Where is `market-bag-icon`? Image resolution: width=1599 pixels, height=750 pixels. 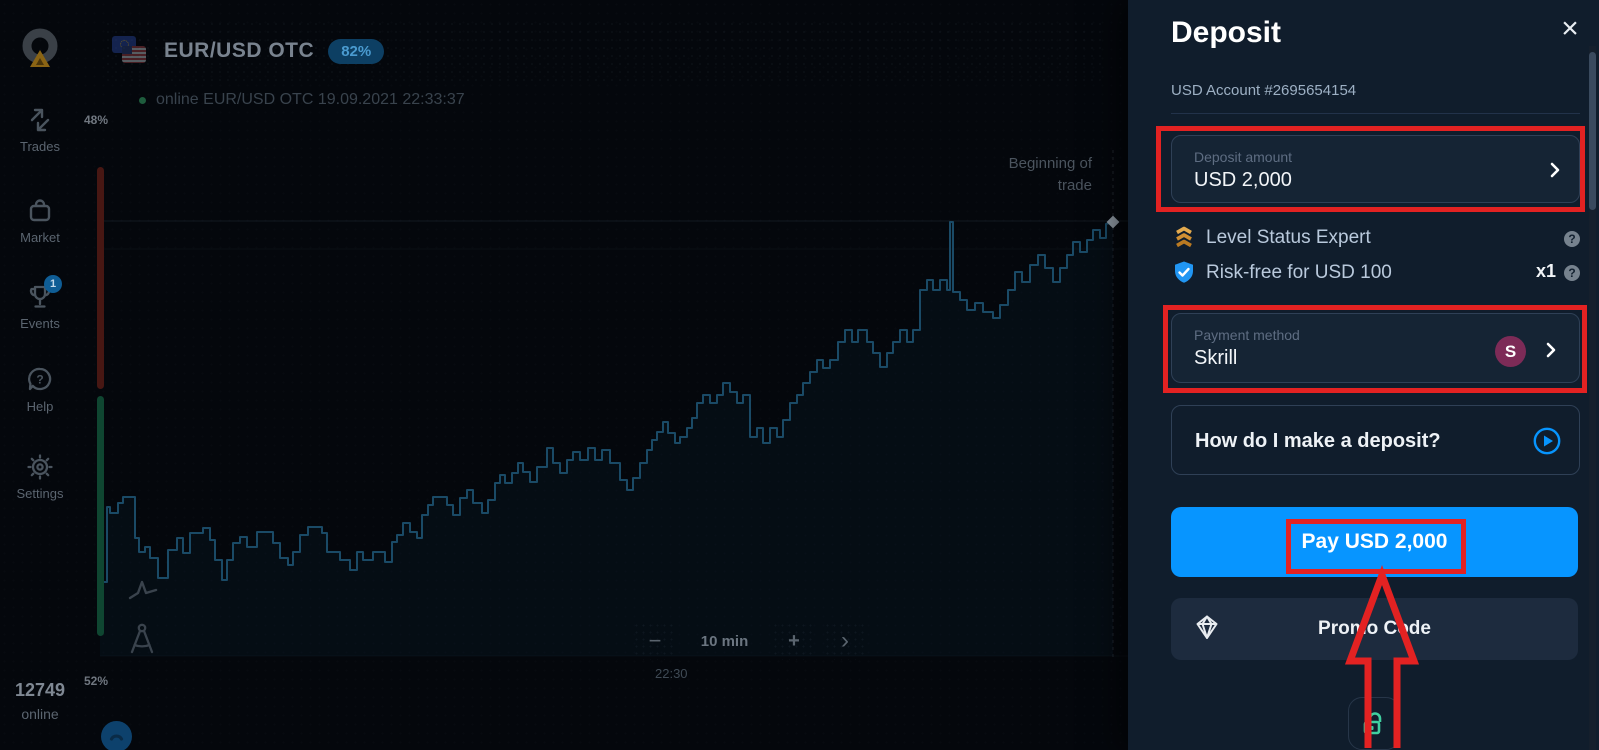 market-bag-icon is located at coordinates (40, 210).